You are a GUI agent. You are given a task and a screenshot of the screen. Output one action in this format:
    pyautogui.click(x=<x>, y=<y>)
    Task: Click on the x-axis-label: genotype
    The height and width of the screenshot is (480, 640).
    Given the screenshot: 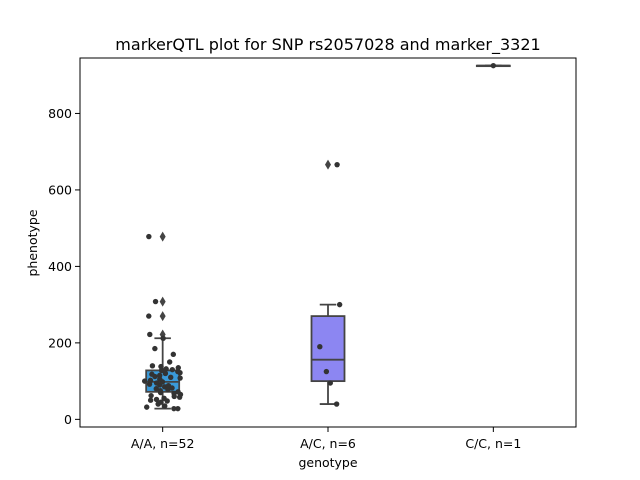 What is the action you would take?
    pyautogui.click(x=327, y=462)
    